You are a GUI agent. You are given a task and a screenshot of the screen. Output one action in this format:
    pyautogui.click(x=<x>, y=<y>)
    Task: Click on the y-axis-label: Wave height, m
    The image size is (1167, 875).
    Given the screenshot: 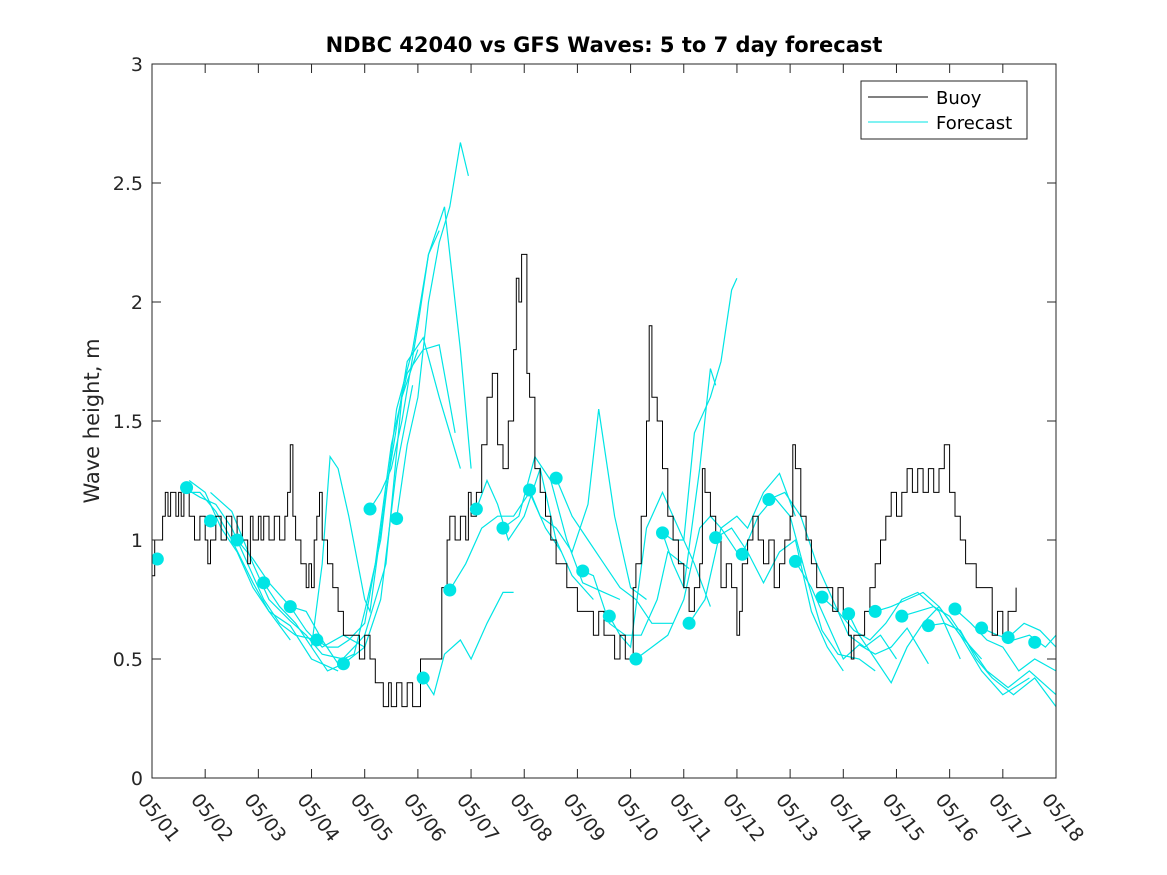 What is the action you would take?
    pyautogui.click(x=92, y=420)
    